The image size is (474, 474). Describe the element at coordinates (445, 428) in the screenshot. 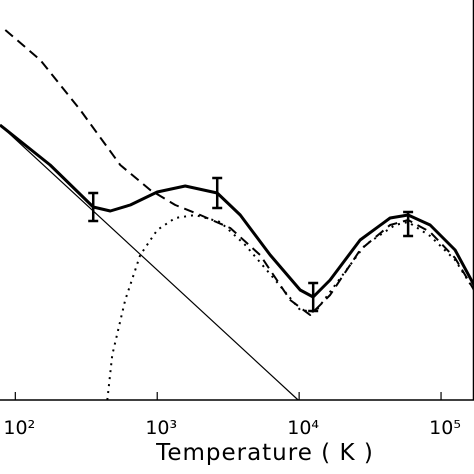

I see `x-tick-label: 10⁵` at that location.